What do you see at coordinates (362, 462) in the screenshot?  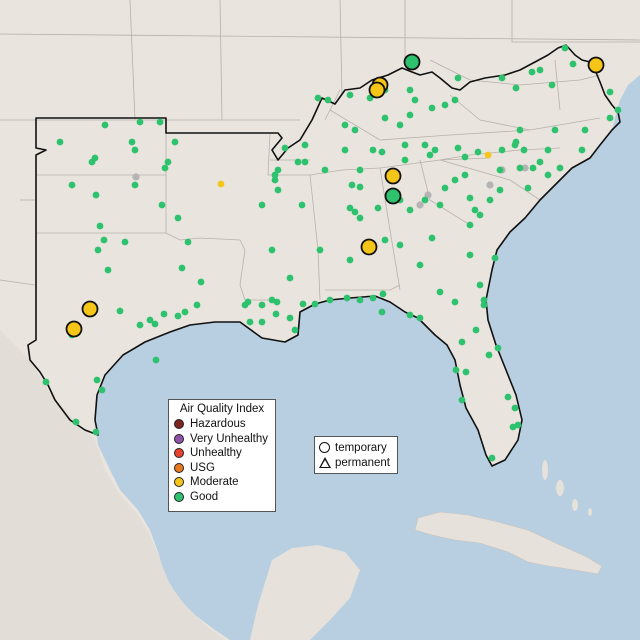 I see `shape-legend-label-permanent: permanent` at bounding box center [362, 462].